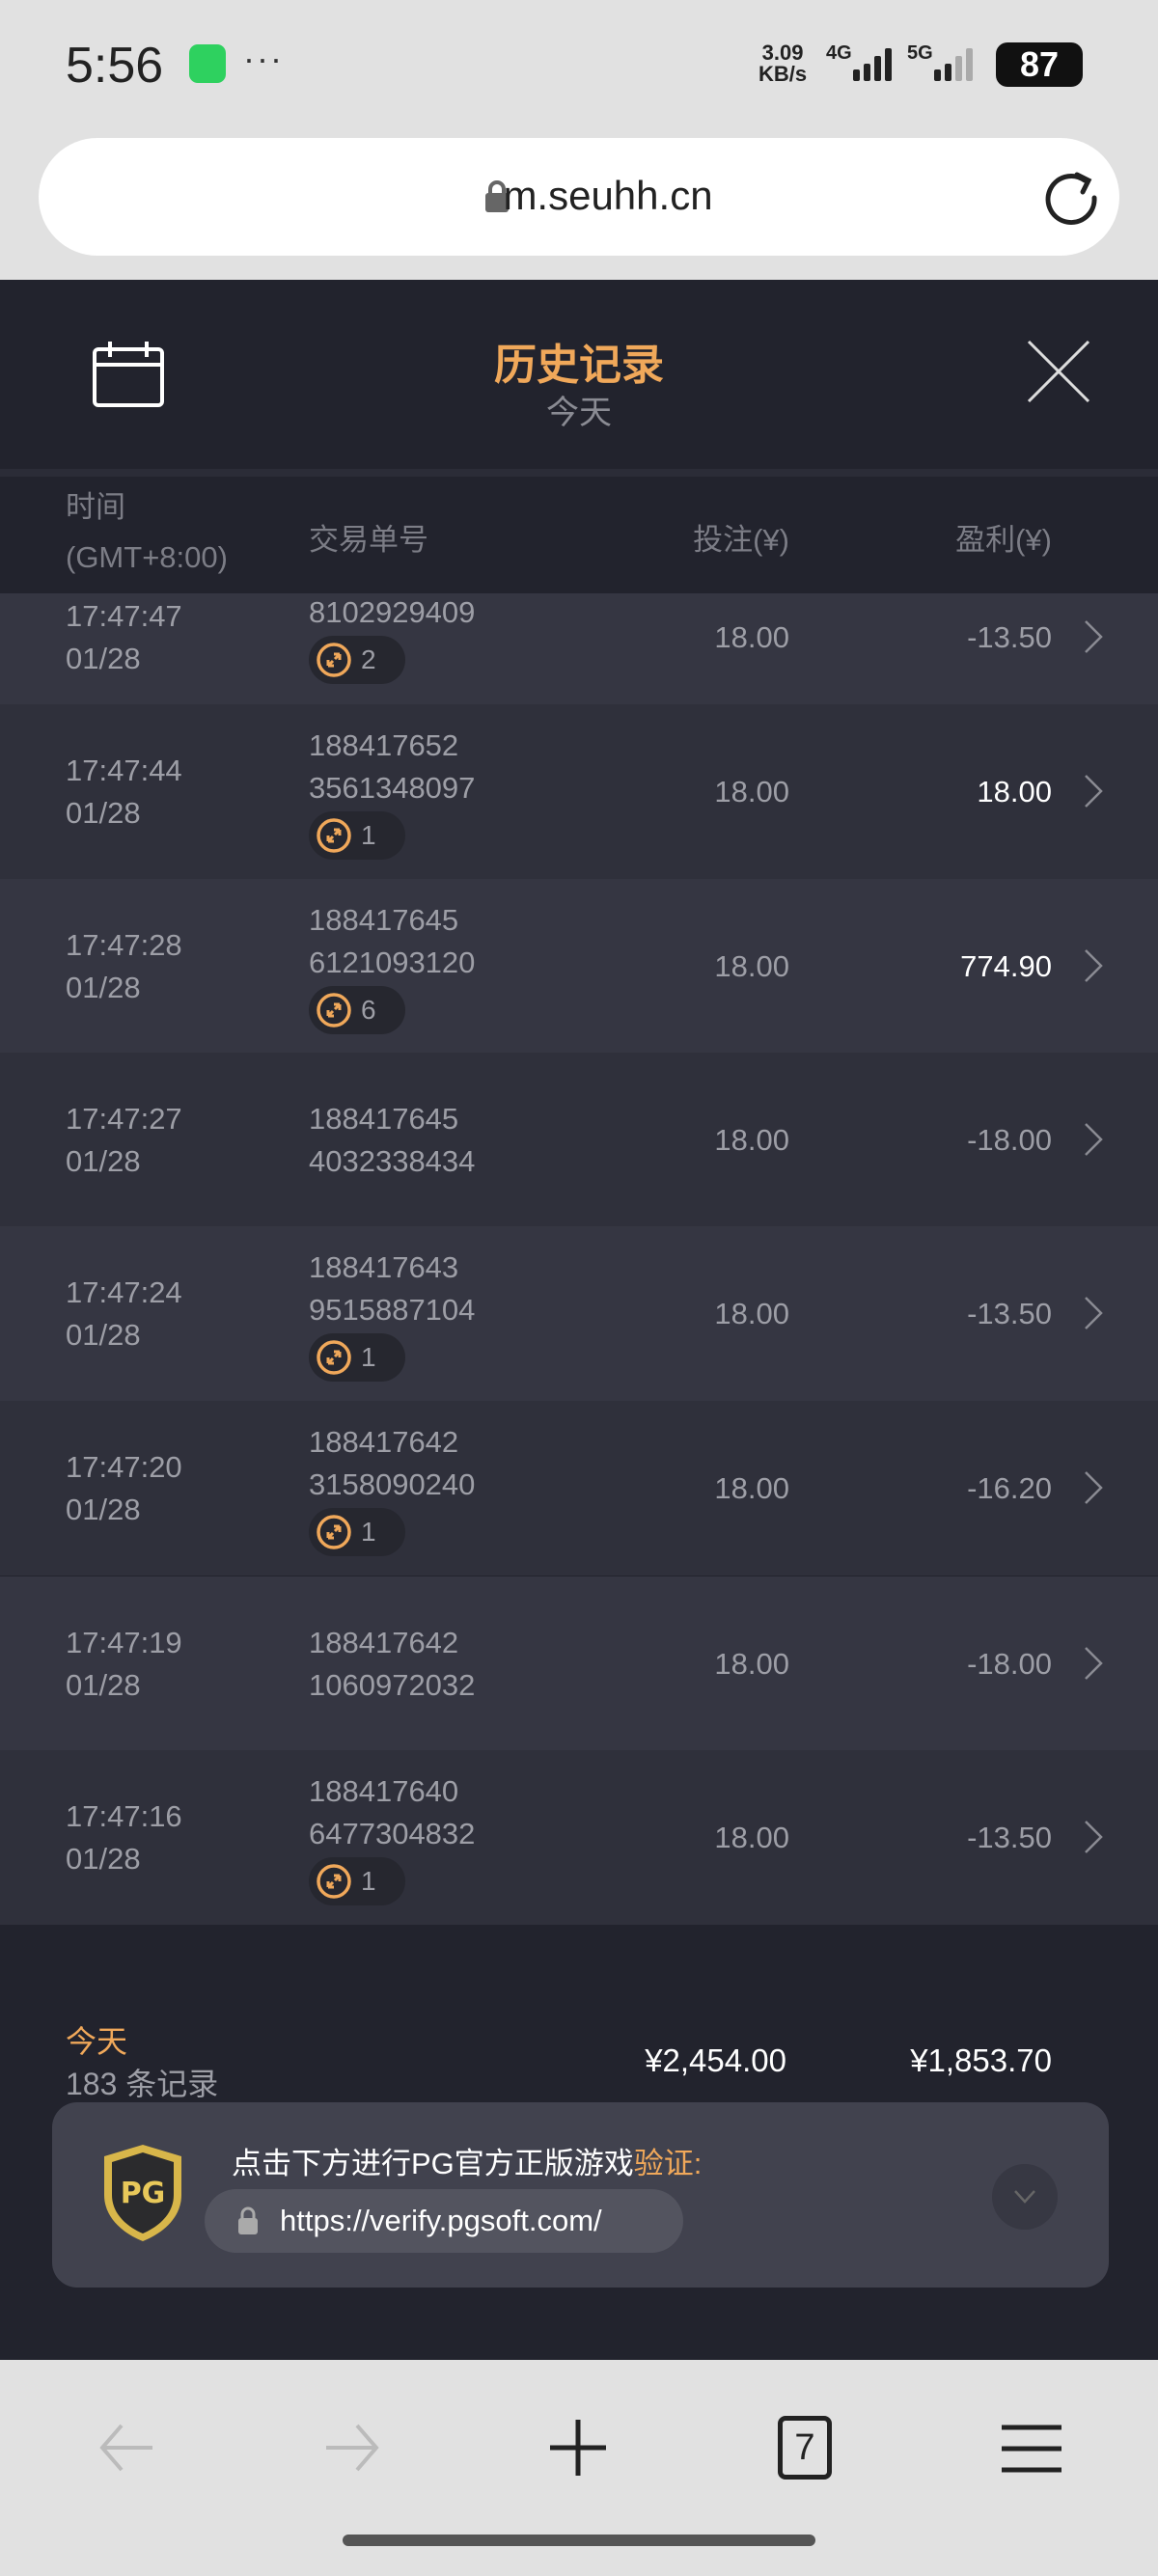  Describe the element at coordinates (392, 659) in the screenshot. I see `order-cell: 8102929409 2` at that location.